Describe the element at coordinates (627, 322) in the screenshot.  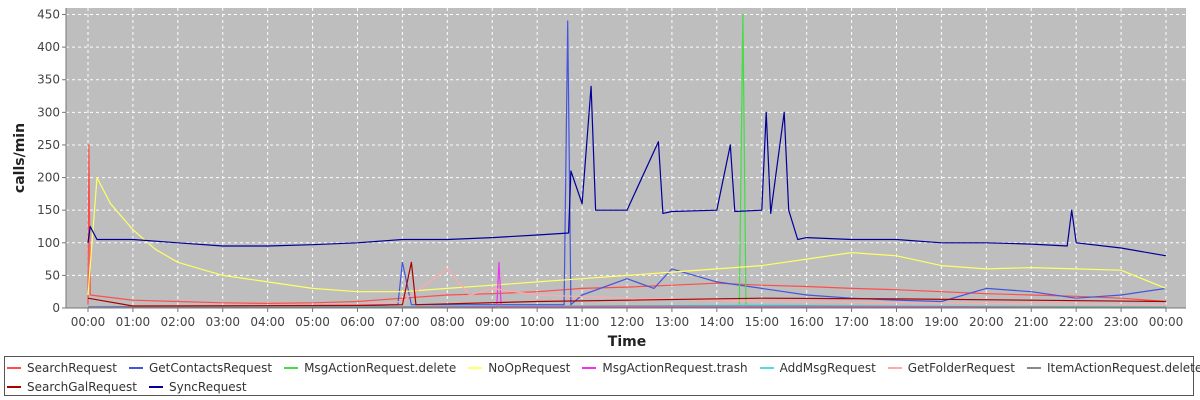
I see `x-tick-label: 12:00` at that location.